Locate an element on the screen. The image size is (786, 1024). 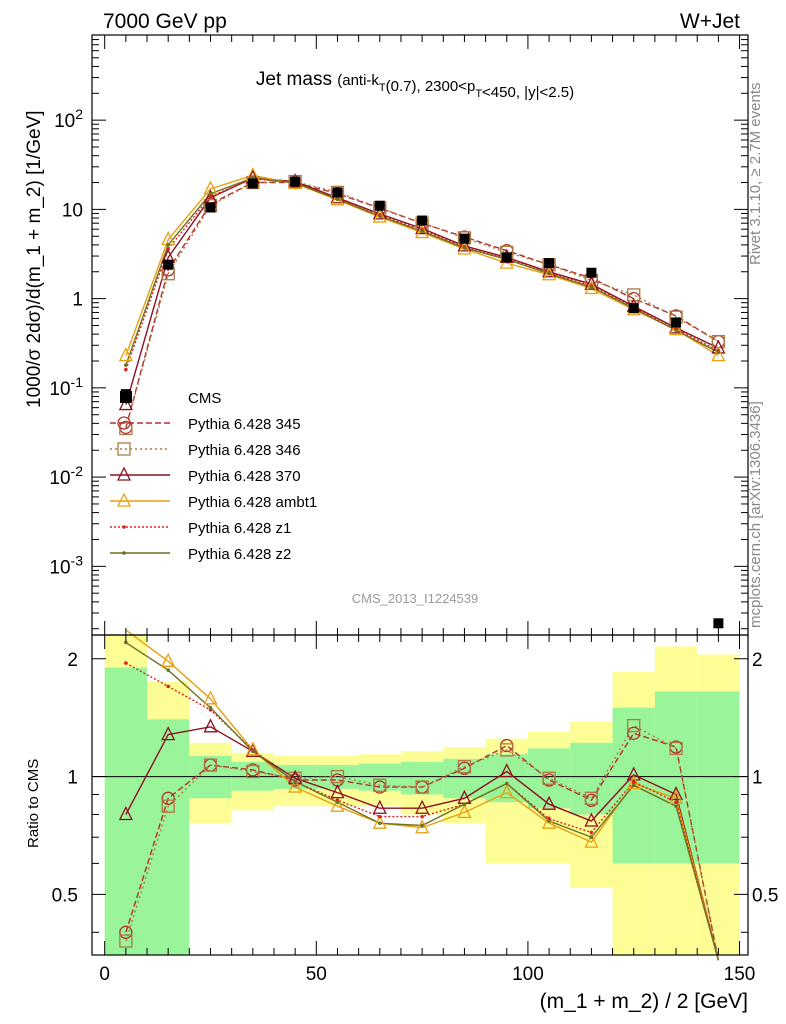
ratio-tick-label: 1 is located at coordinates (72, 778).